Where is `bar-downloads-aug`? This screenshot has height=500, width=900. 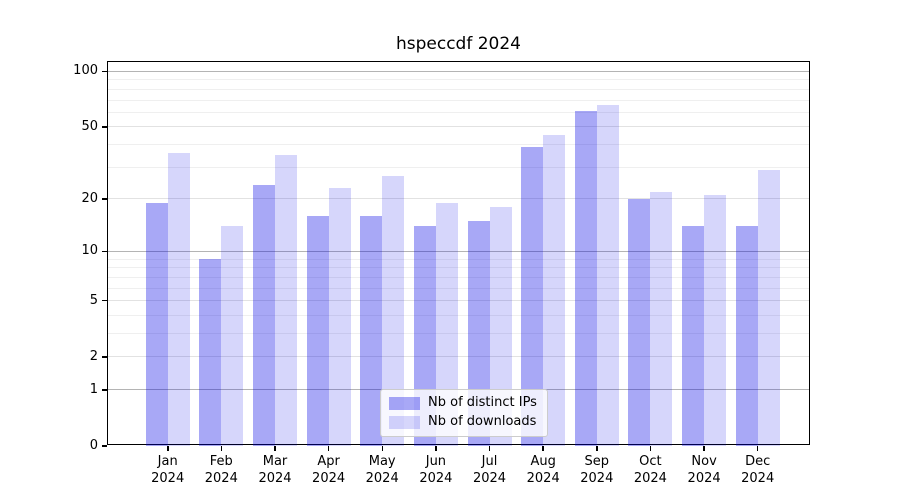 bar-downloads-aug is located at coordinates (554, 290).